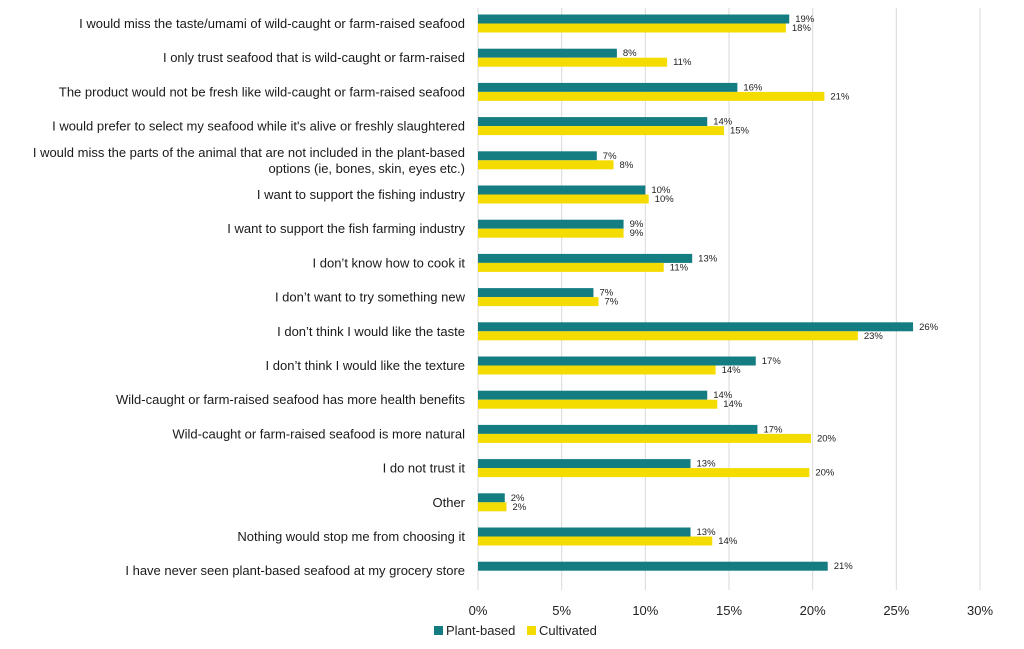 This screenshot has height=649, width=1024. I want to click on legend-swatch-plant-based, so click(438, 630).